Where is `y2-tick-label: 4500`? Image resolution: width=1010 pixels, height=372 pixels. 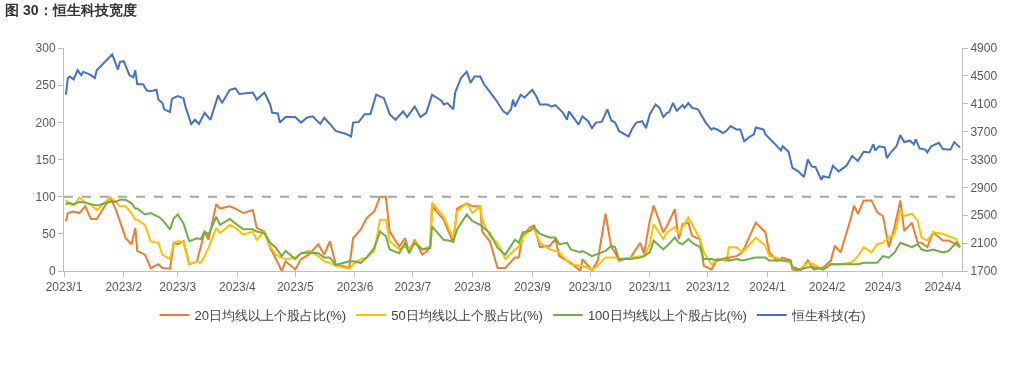
y2-tick-label: 4500 is located at coordinates (984, 76).